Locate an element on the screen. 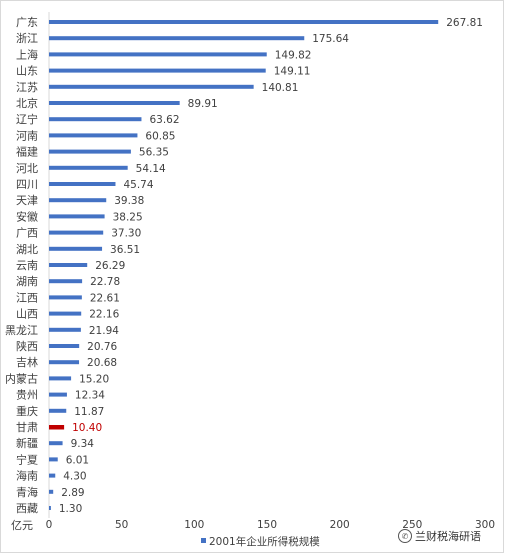  data-label: 22.61 is located at coordinates (105, 298).